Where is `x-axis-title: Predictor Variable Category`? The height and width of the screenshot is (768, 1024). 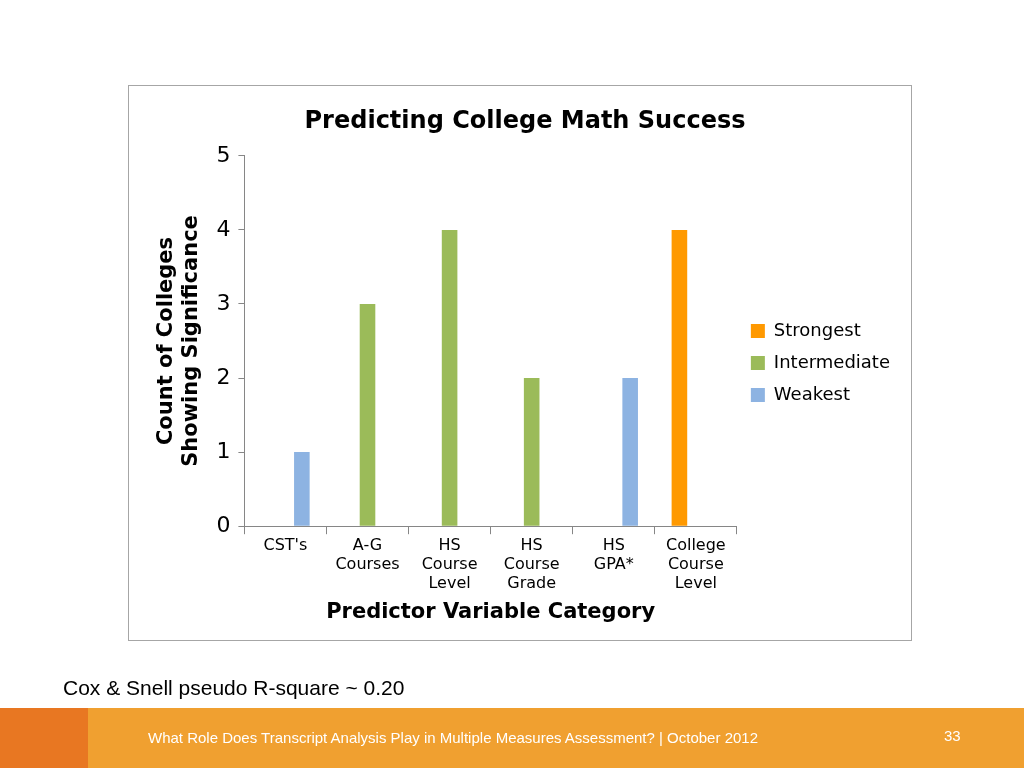
x-axis-title: Predictor Variable Category is located at coordinates (491, 610).